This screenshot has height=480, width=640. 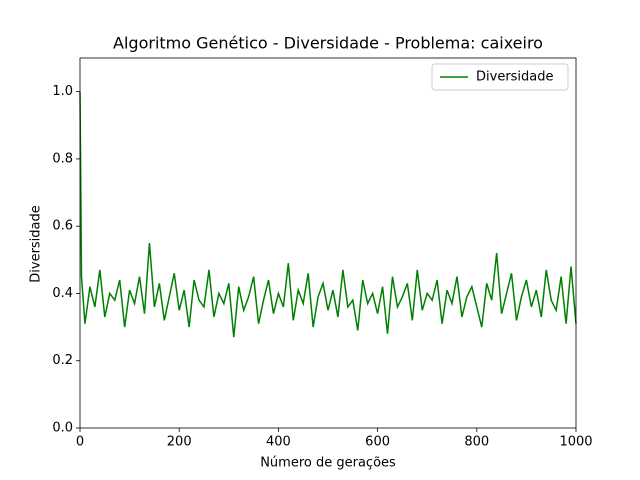 I want to click on y-axis-label: Diversidade, so click(x=36, y=244).